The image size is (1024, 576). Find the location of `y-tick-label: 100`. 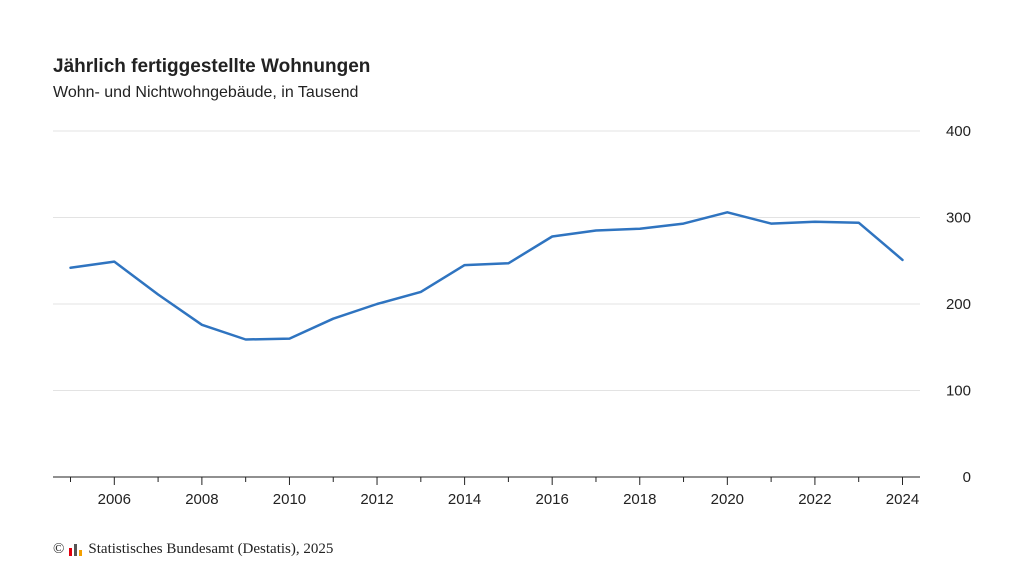

y-tick-label: 100 is located at coordinates (958, 391).